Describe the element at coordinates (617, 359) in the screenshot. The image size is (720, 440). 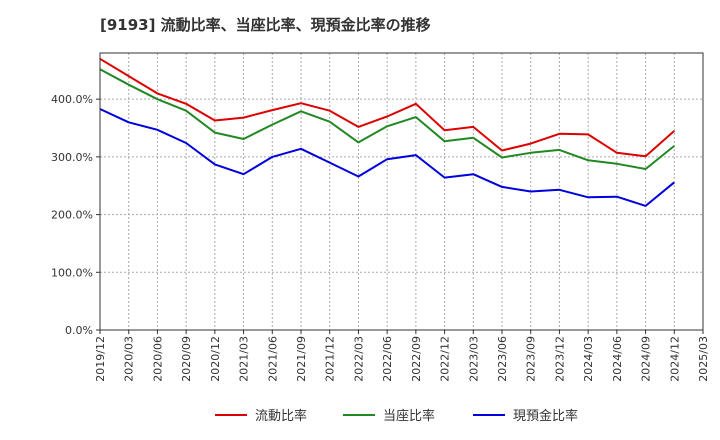
I see `x-tick-label: 2024/06` at that location.